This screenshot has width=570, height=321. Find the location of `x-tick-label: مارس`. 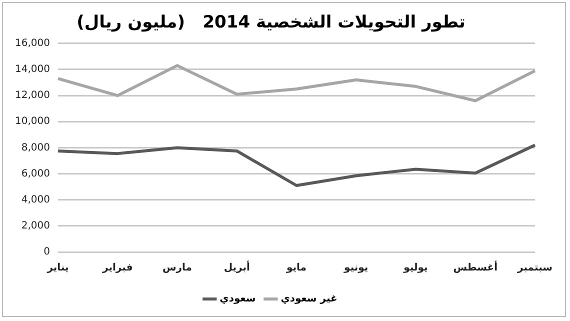

x-tick-label: مارس is located at coordinates (177, 268).